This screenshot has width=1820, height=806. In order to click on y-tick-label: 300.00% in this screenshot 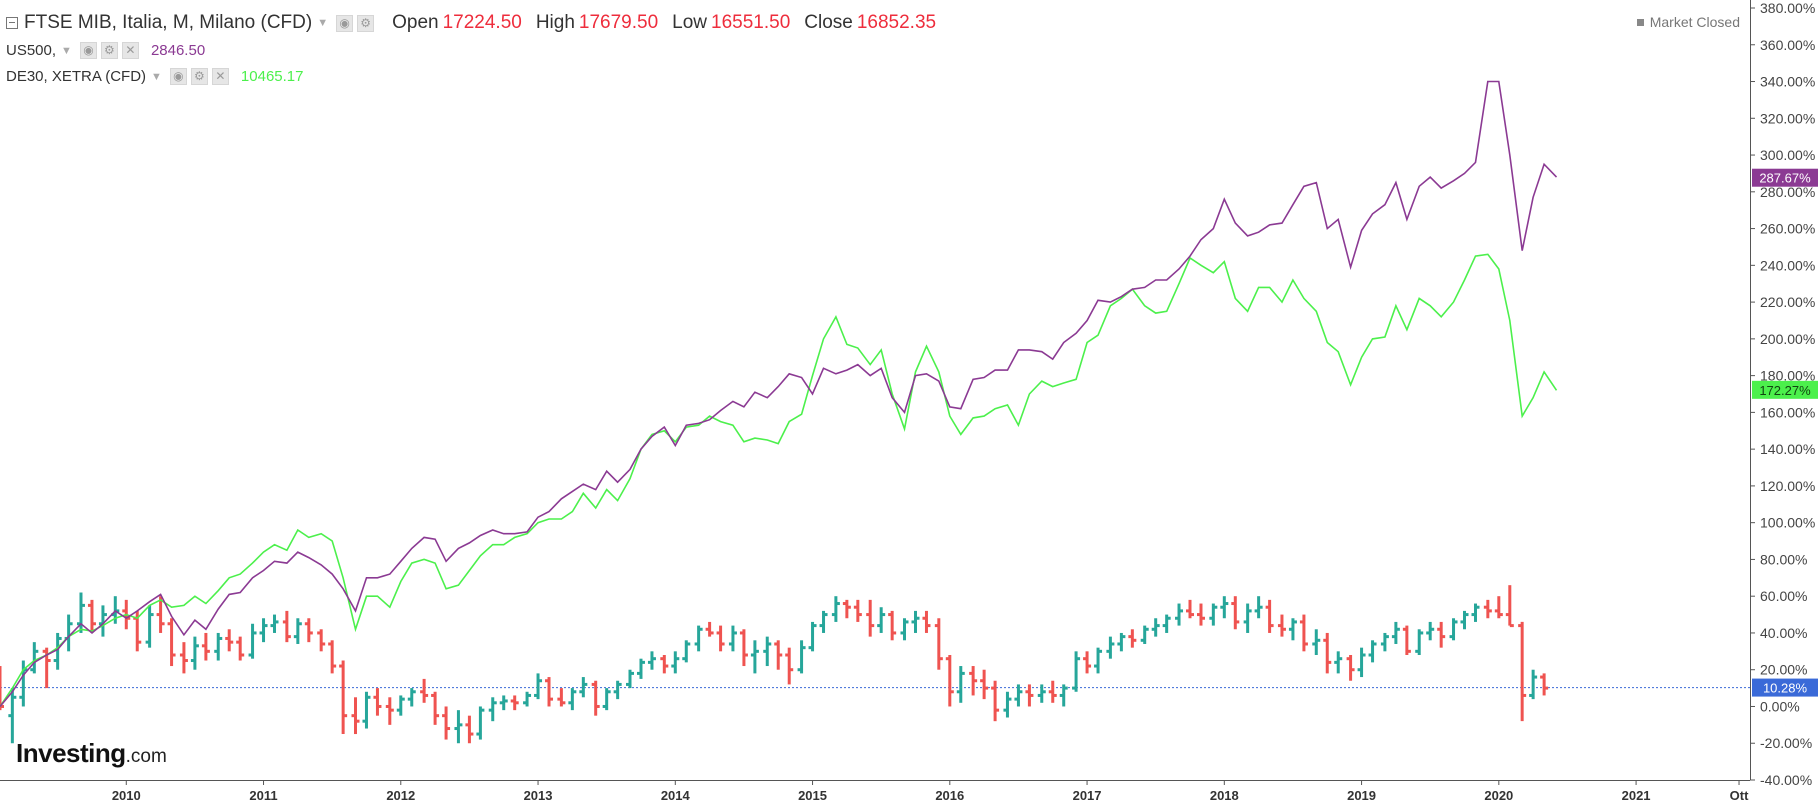, I will do `click(1787, 155)`.